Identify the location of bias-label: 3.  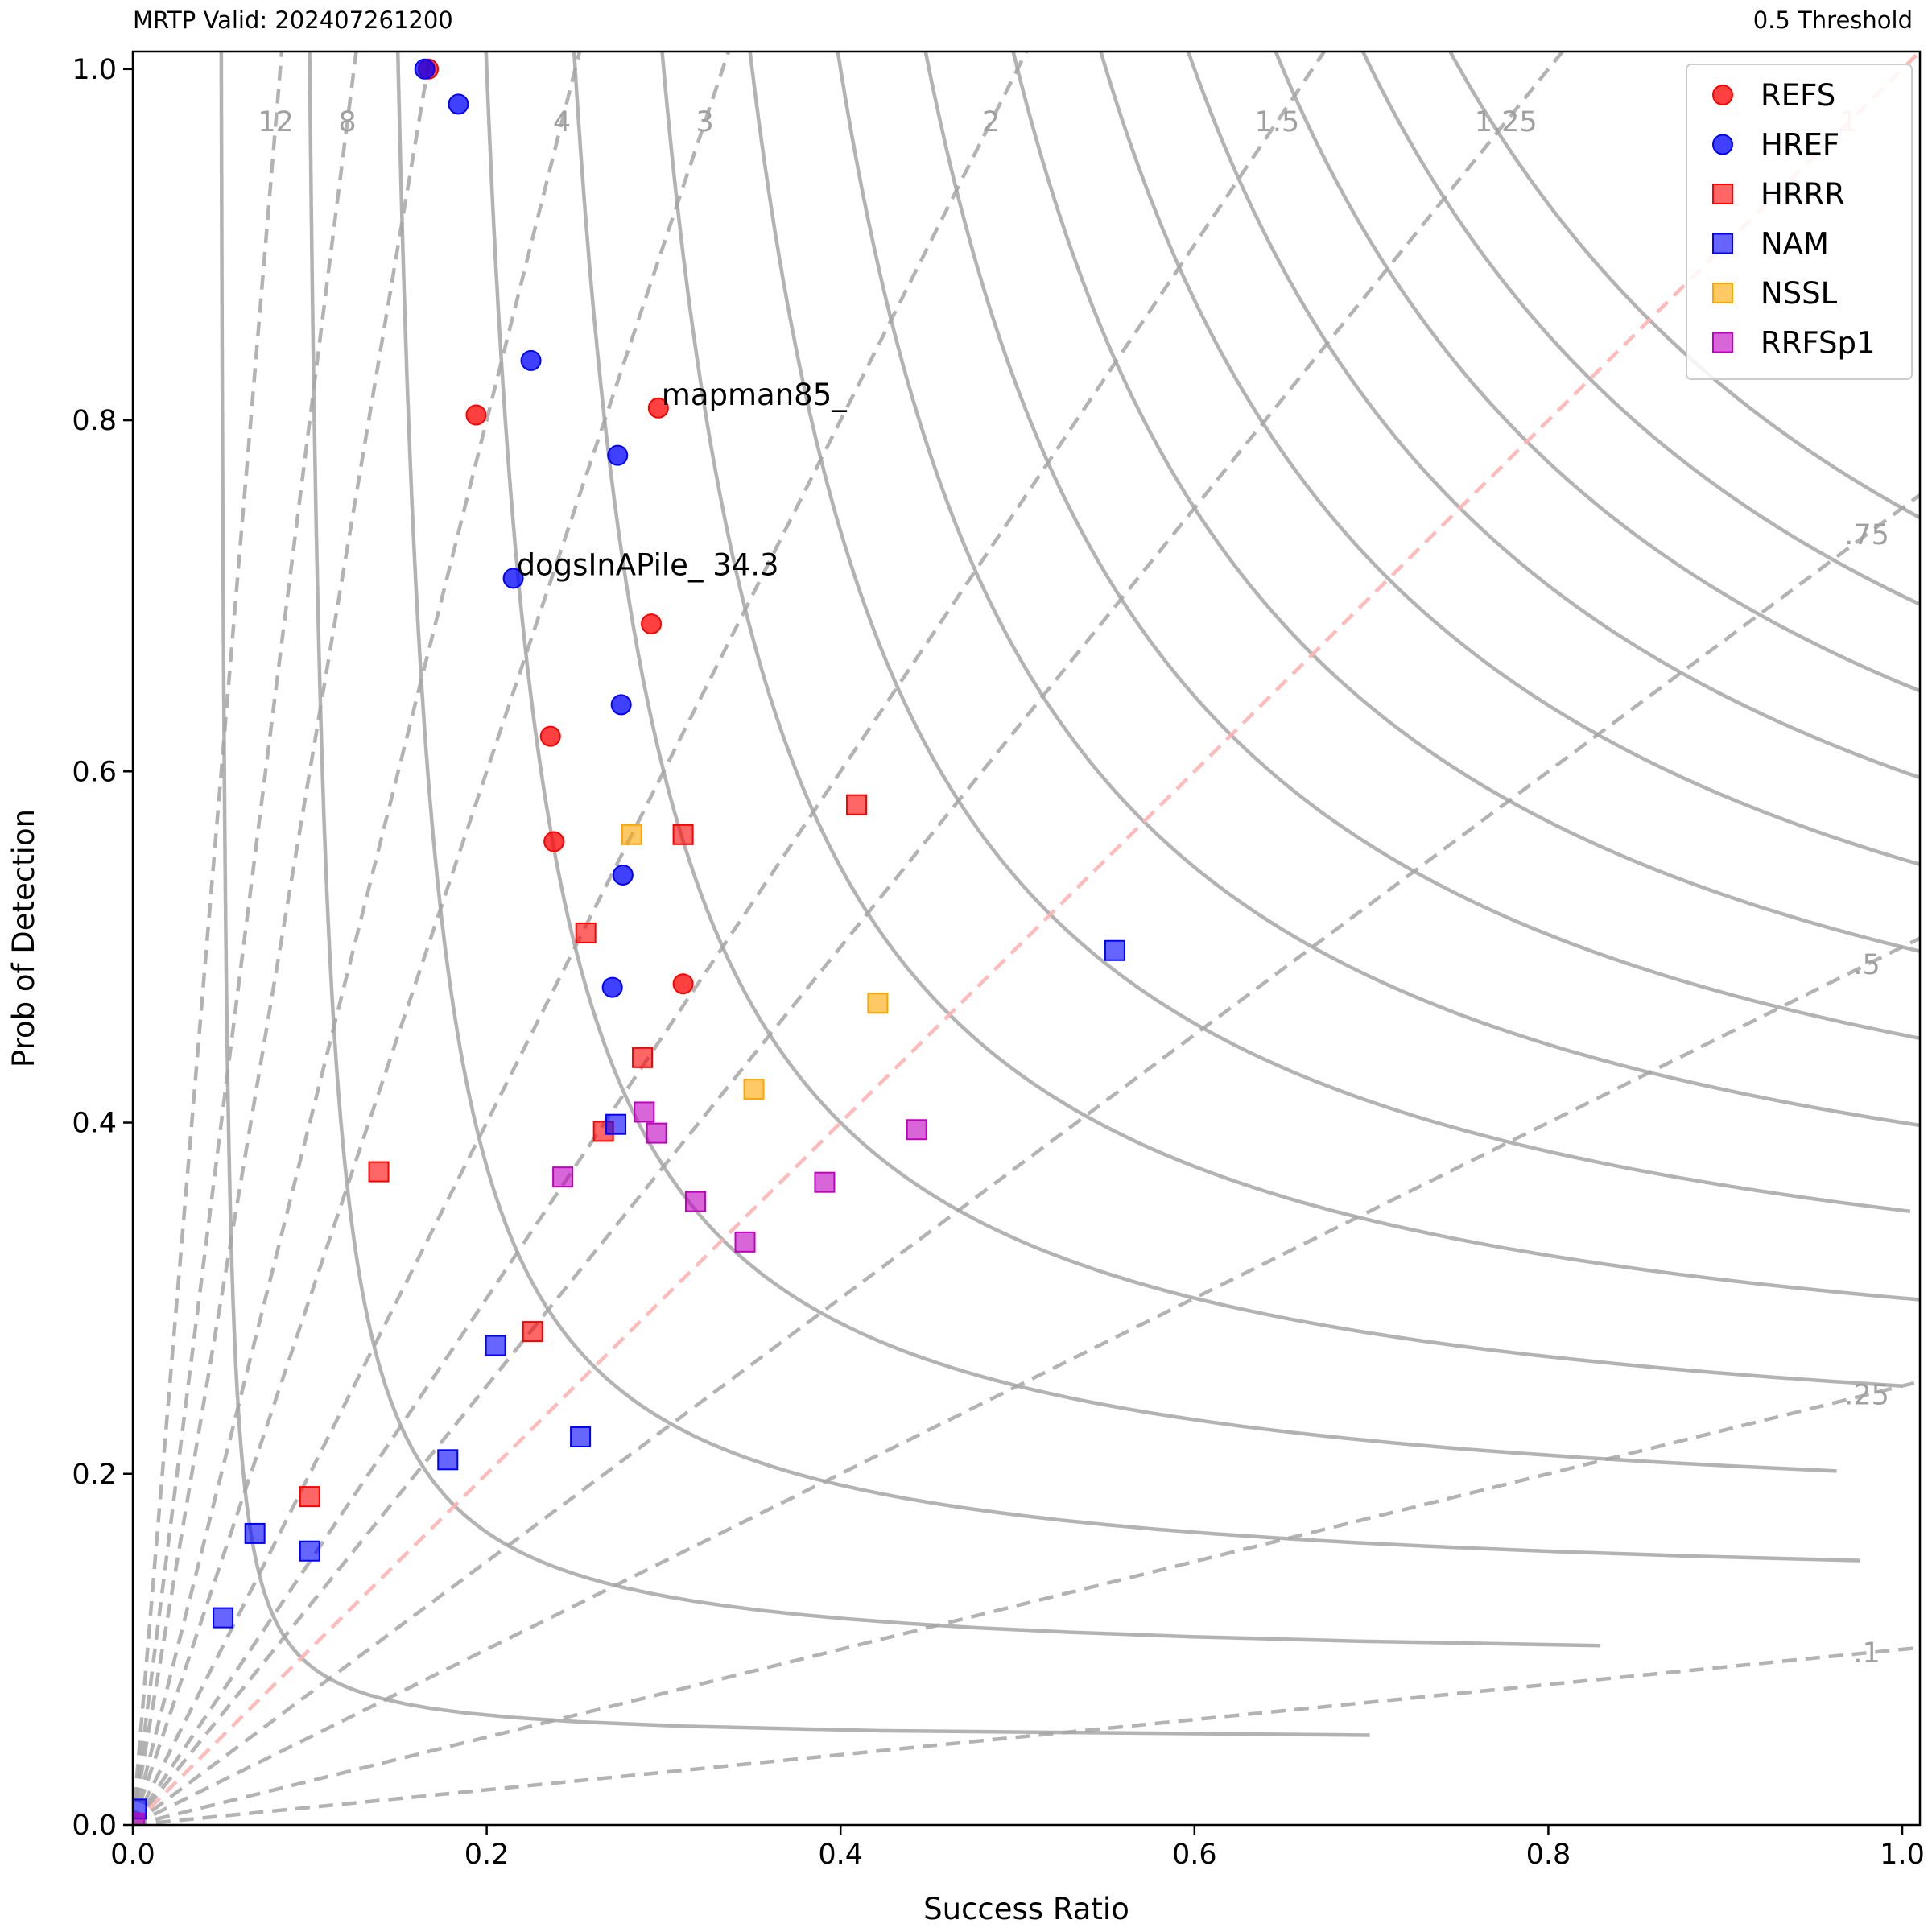
(705, 122).